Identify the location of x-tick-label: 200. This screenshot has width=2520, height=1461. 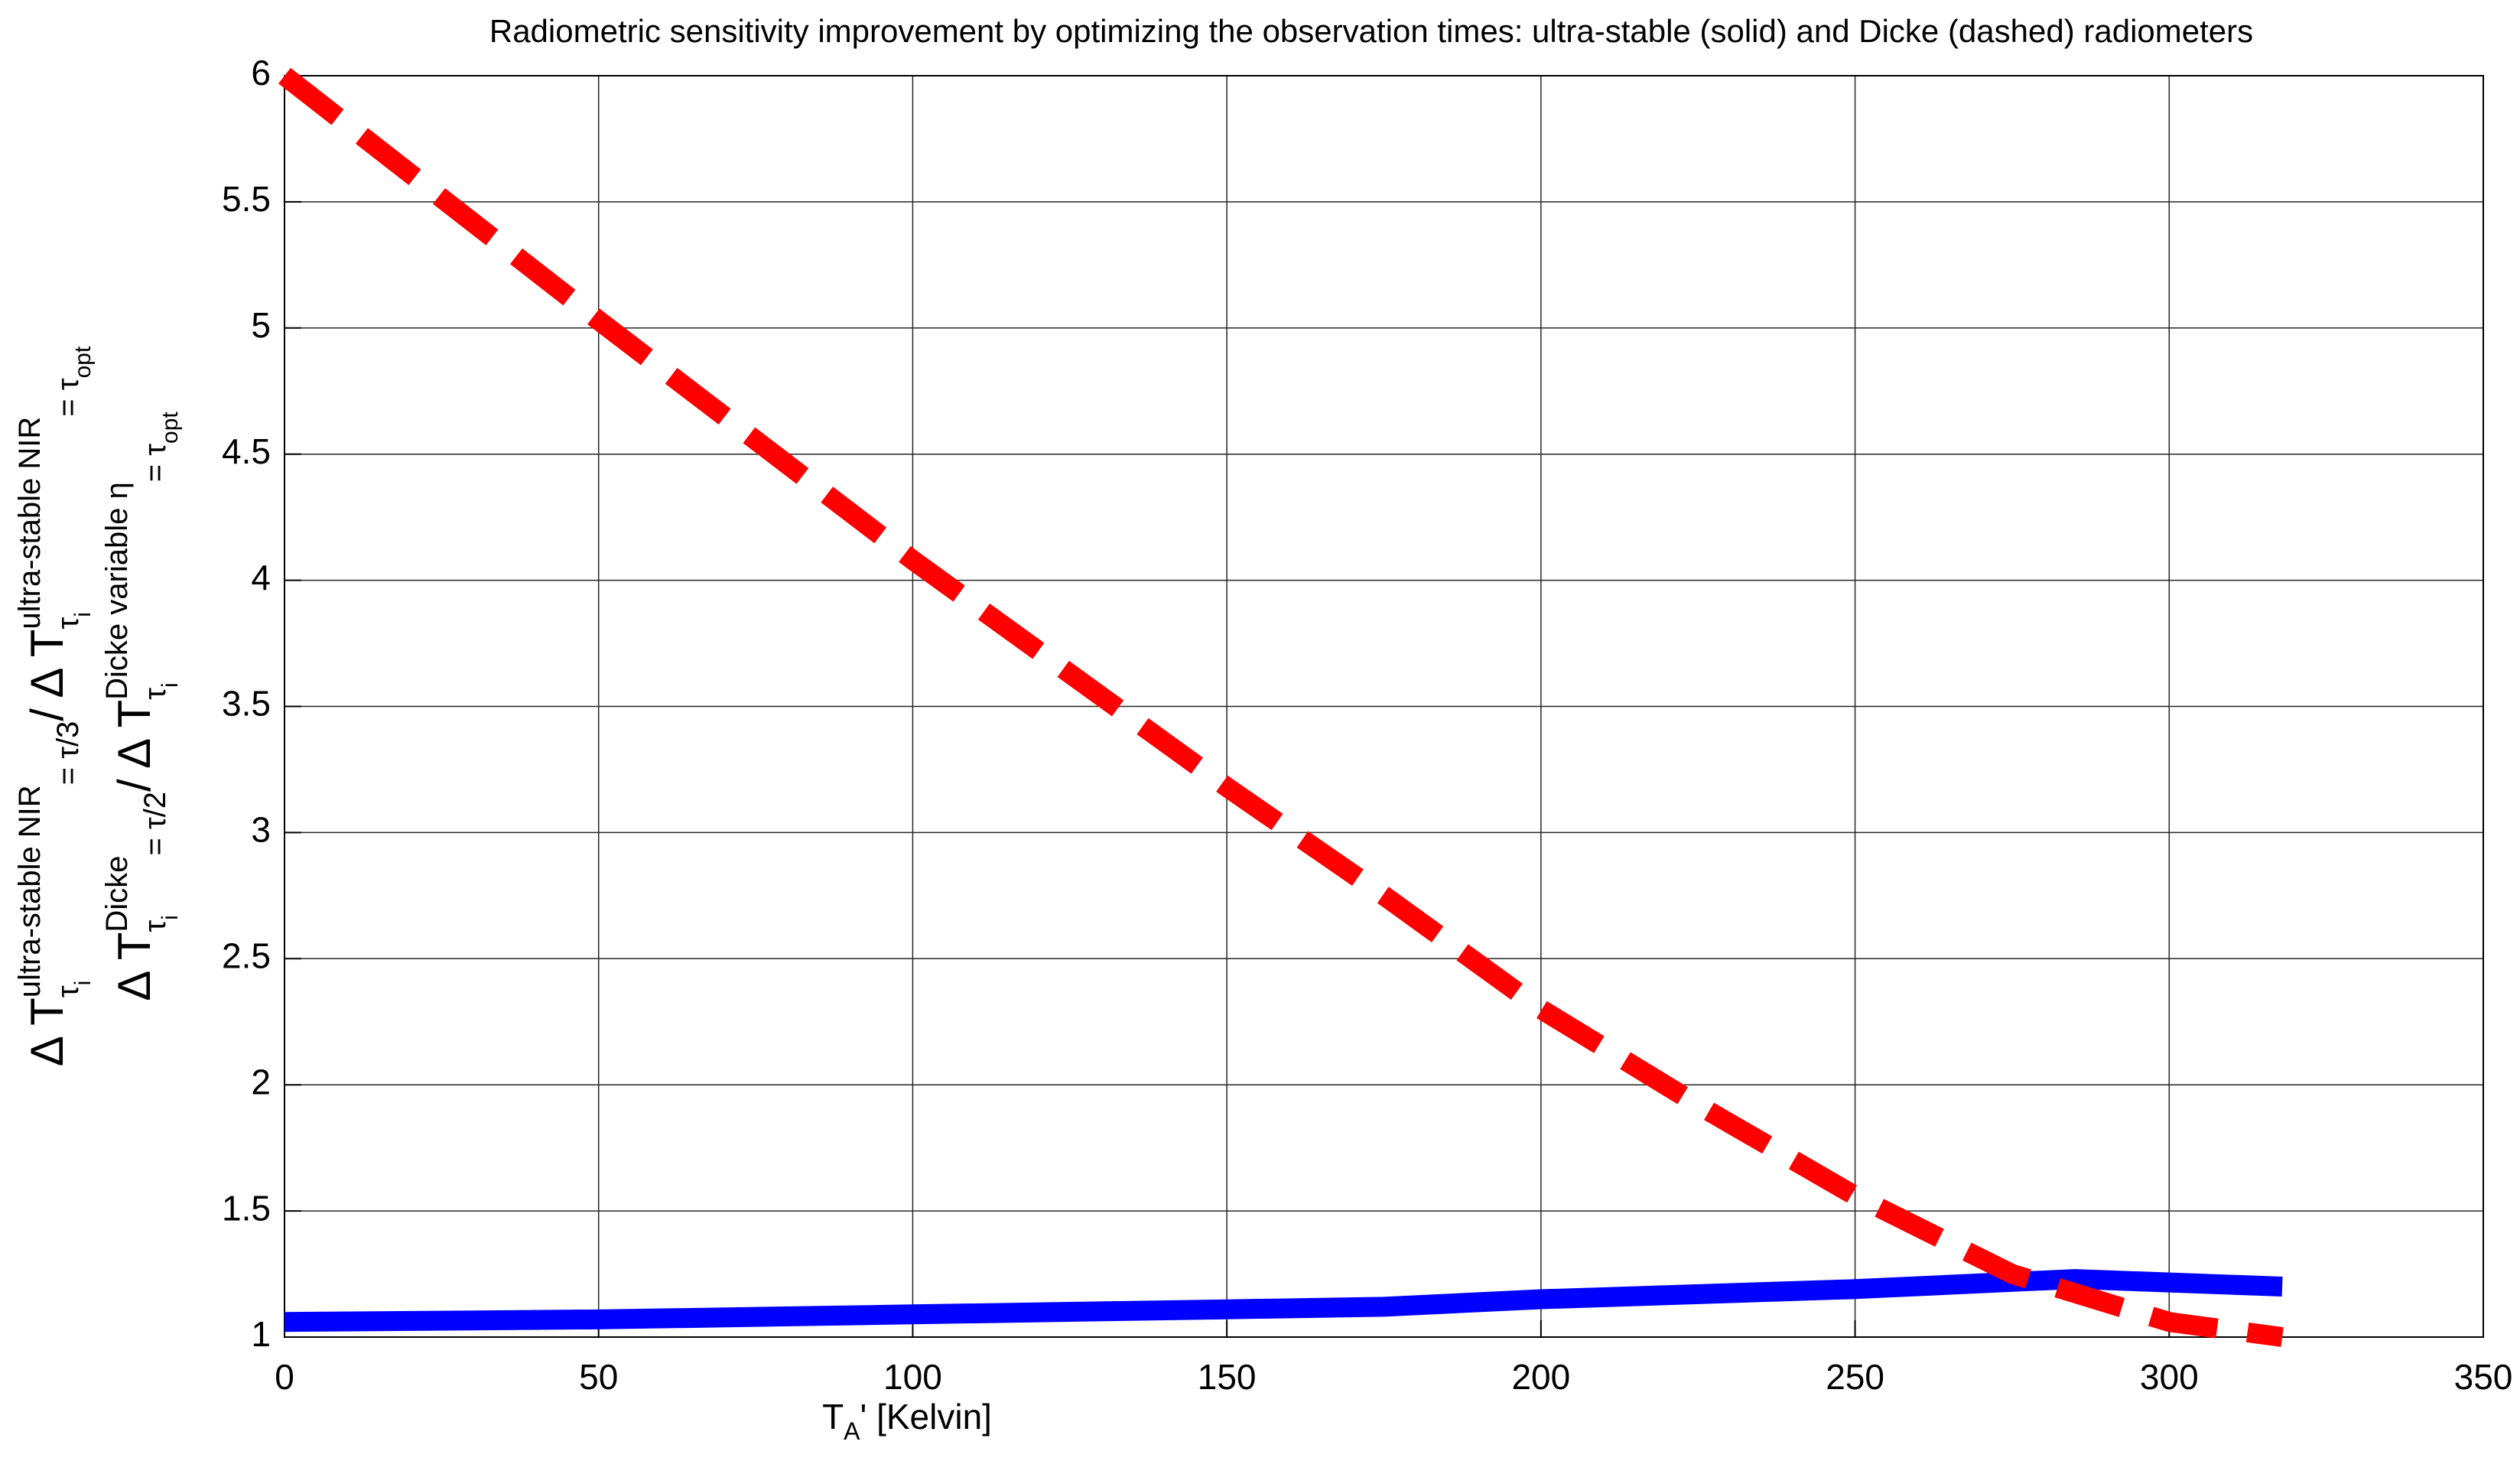
(1540, 1377).